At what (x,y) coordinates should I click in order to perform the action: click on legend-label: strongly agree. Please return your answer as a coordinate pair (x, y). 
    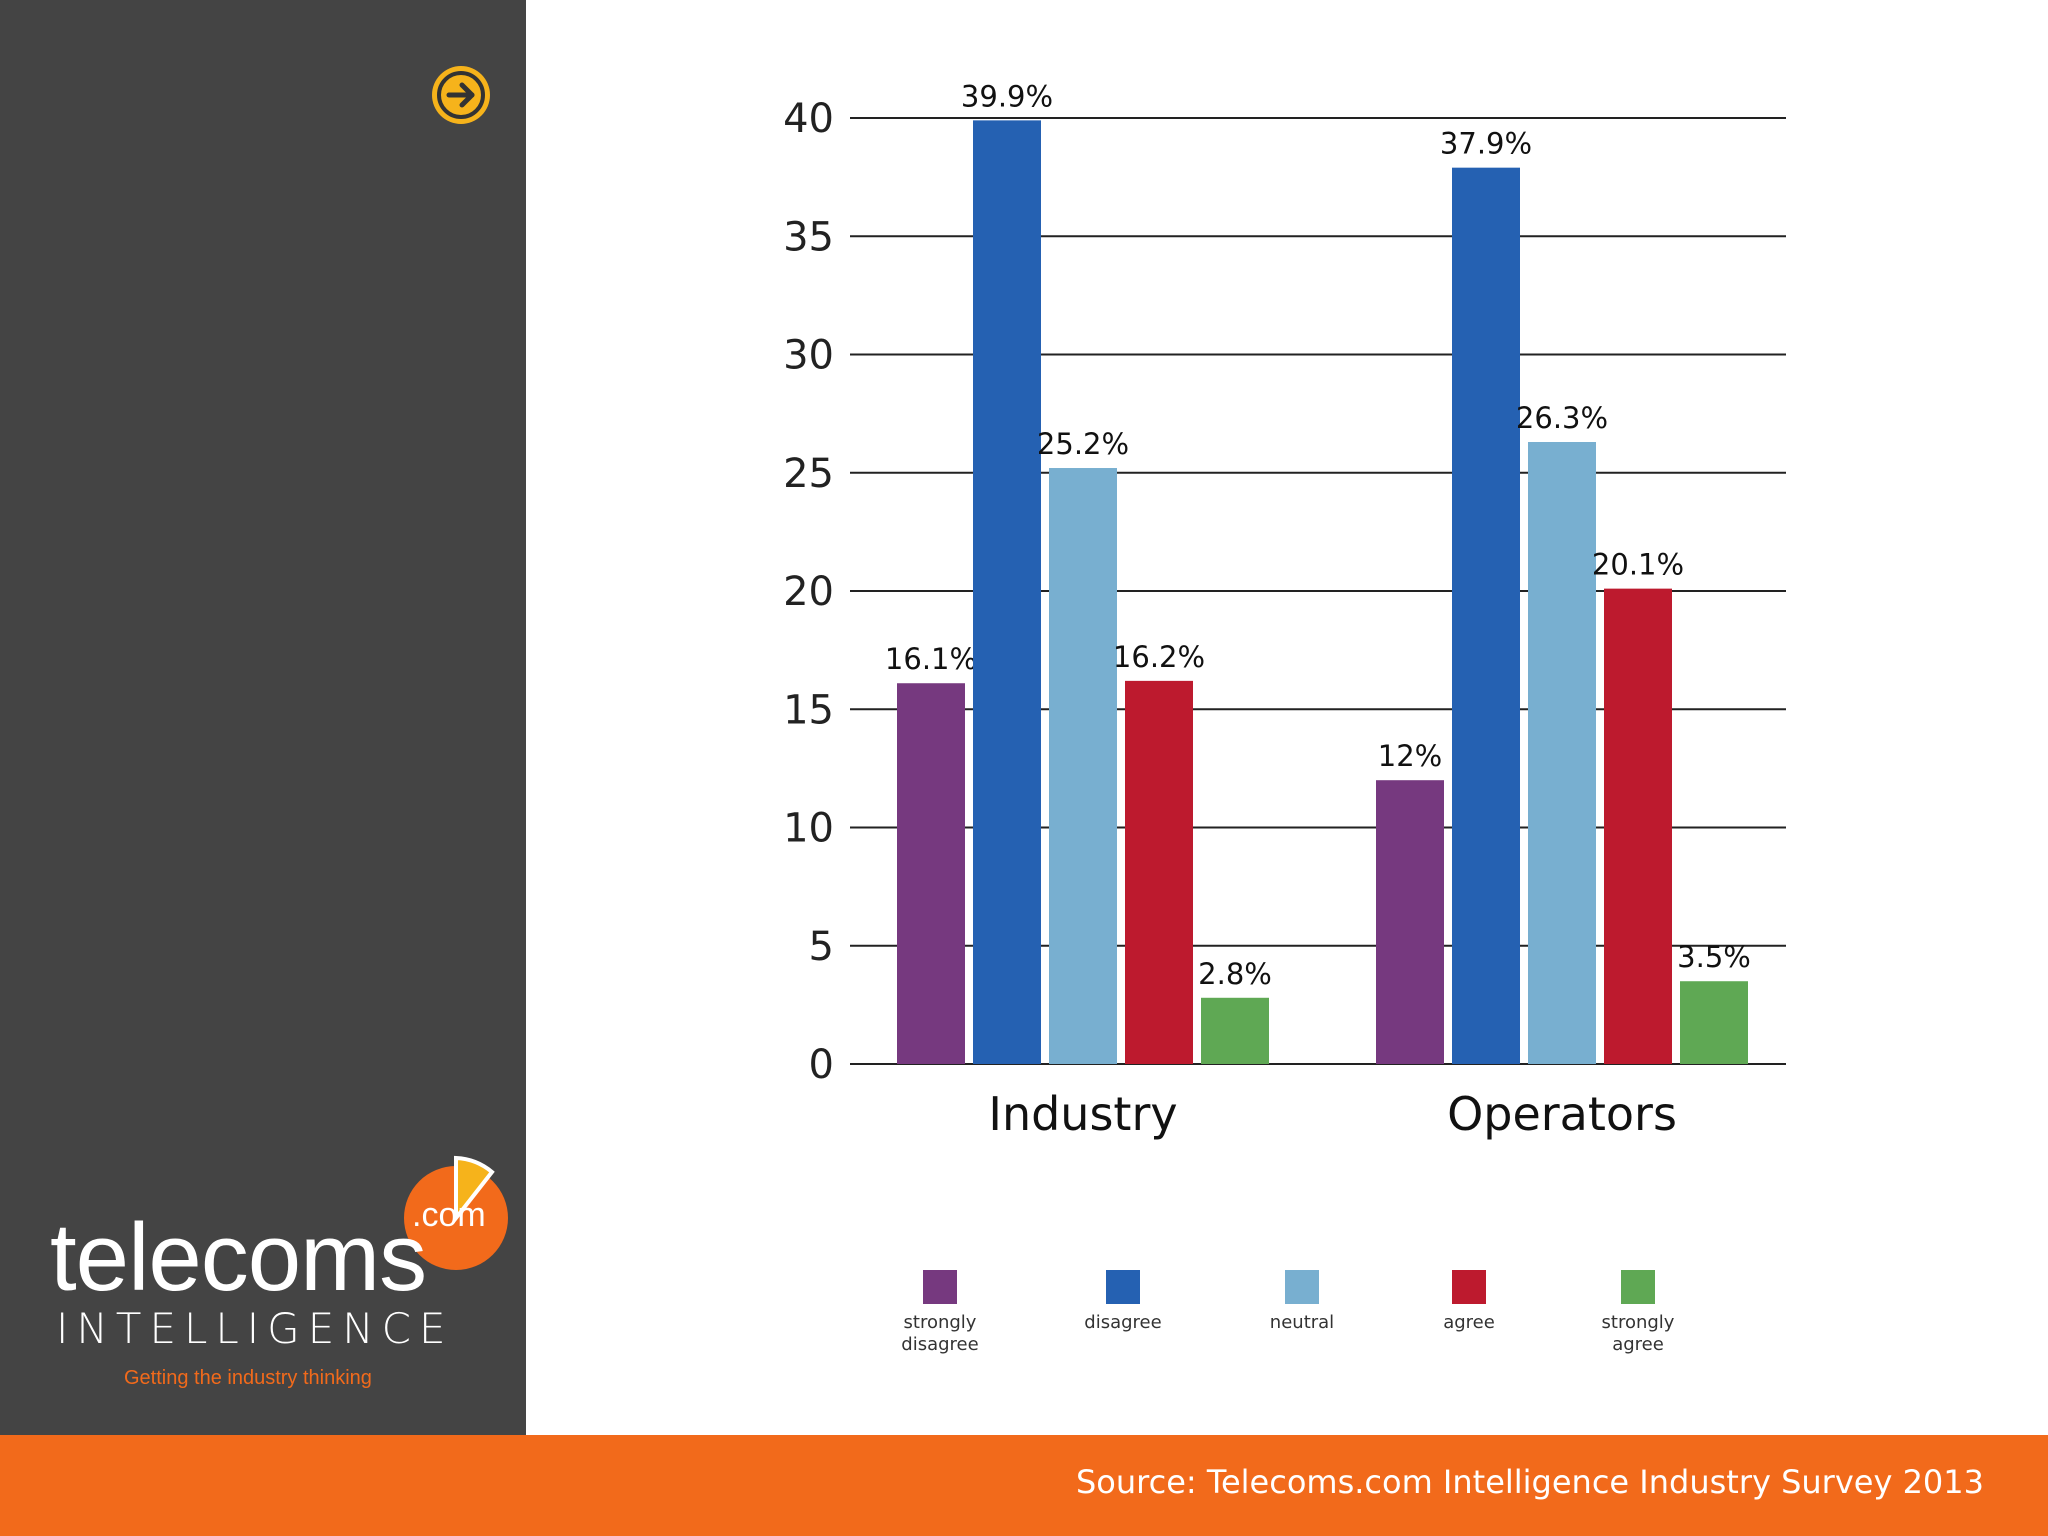
    Looking at the image, I should click on (1638, 1333).